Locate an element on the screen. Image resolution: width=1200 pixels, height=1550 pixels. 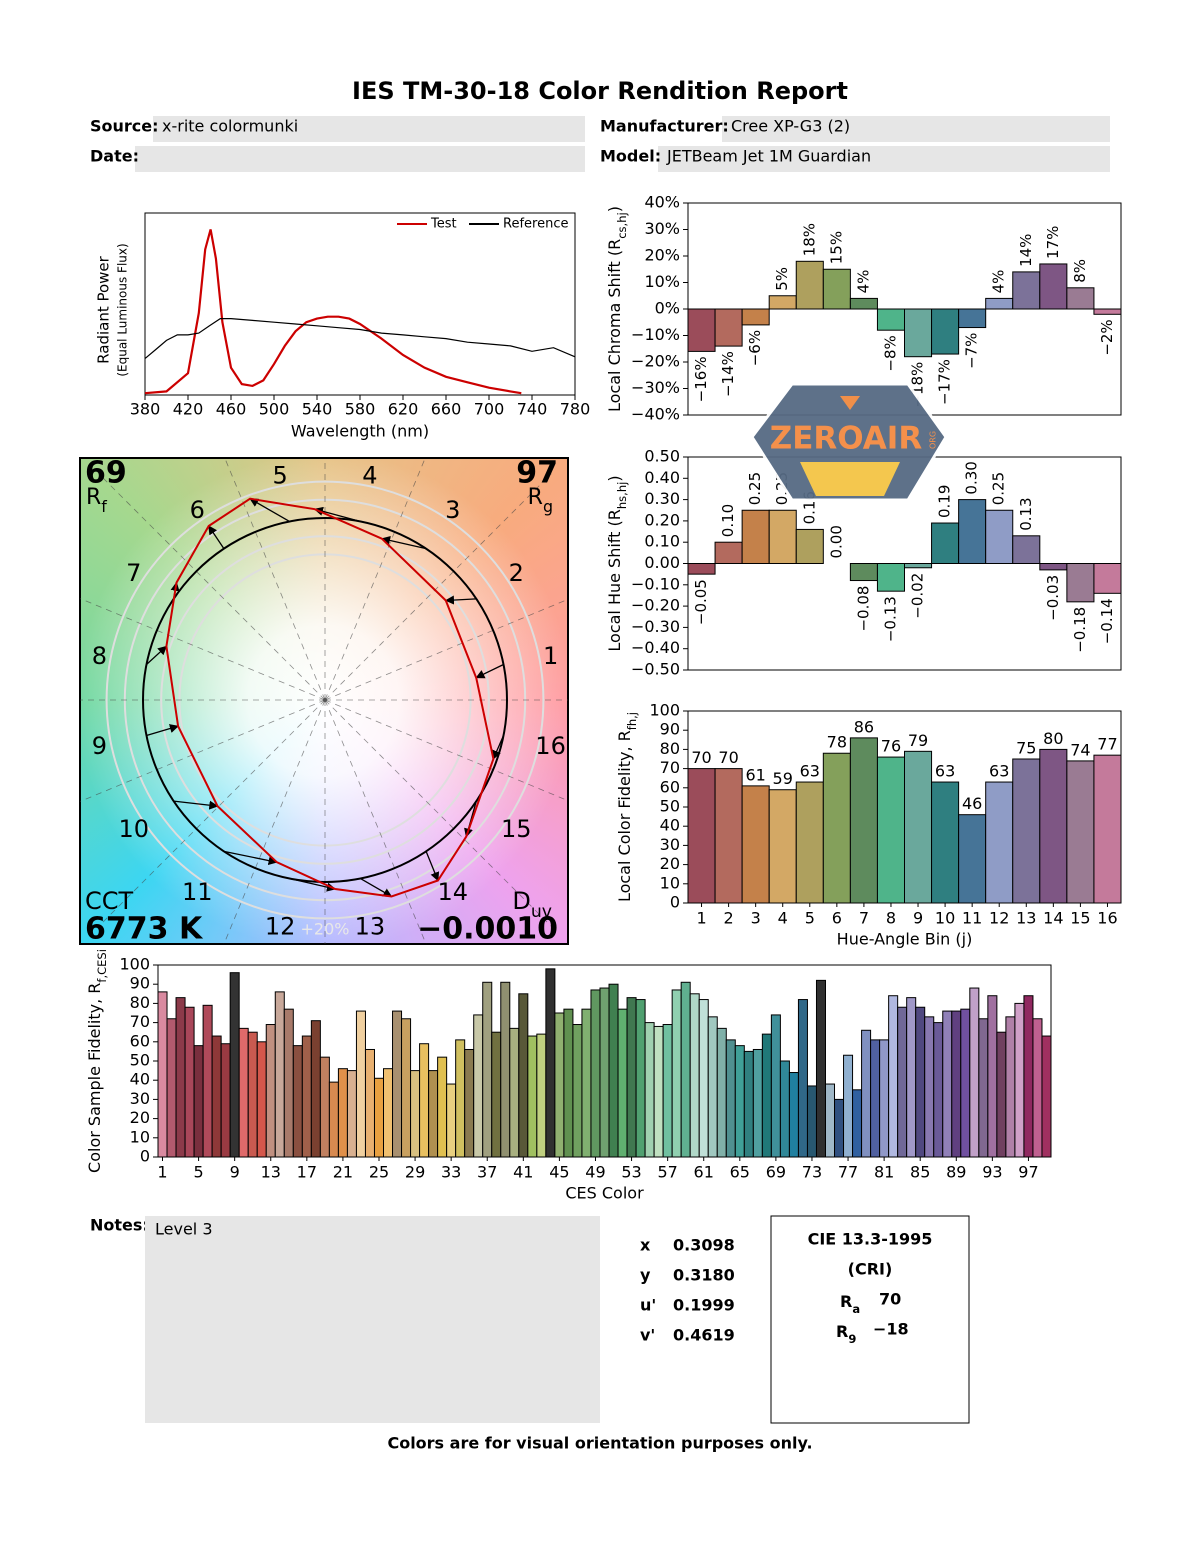
y-tick-label: −40% is located at coordinates (655, 414).